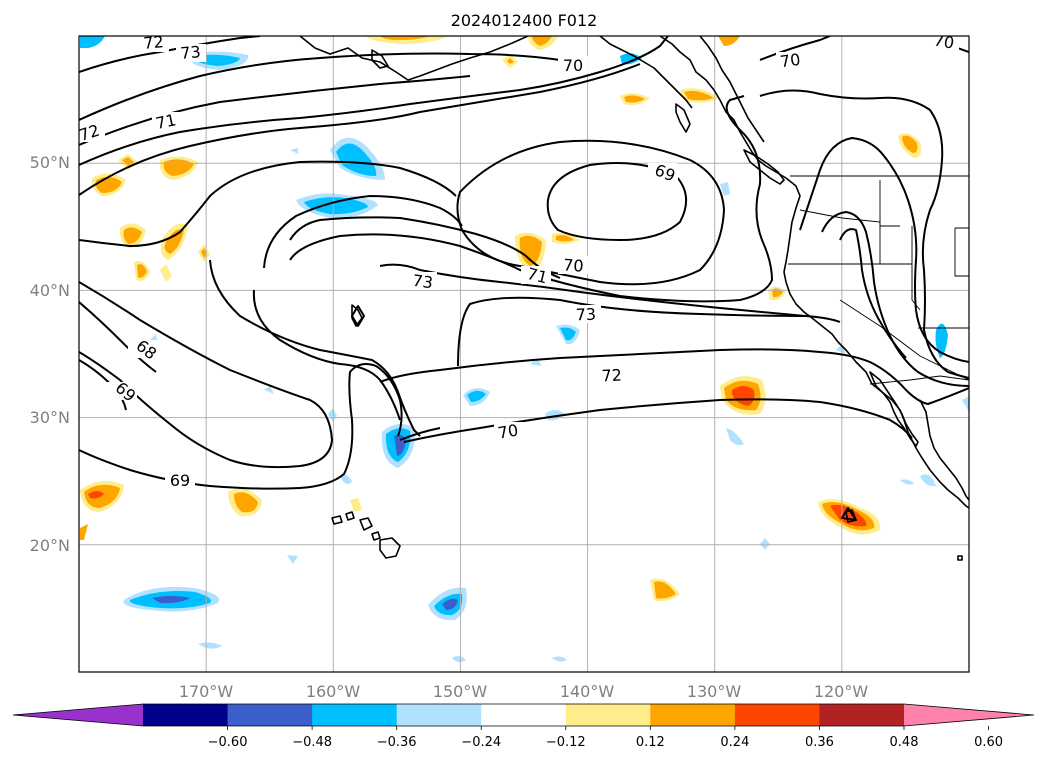 The height and width of the screenshot is (765, 1047). Describe the element at coordinates (366, 535) in the screenshot. I see `hawaiian-islands` at that location.